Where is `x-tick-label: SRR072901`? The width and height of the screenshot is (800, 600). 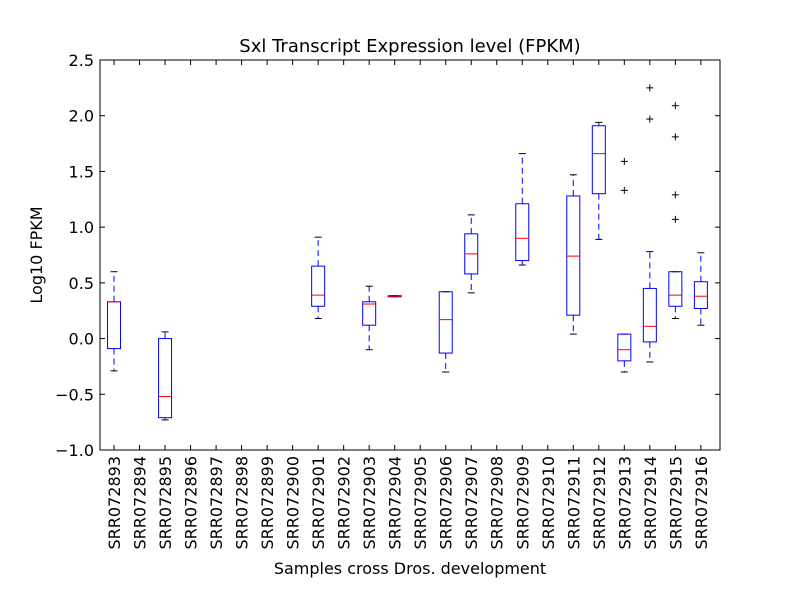
x-tick-label: SRR072901 is located at coordinates (318, 502).